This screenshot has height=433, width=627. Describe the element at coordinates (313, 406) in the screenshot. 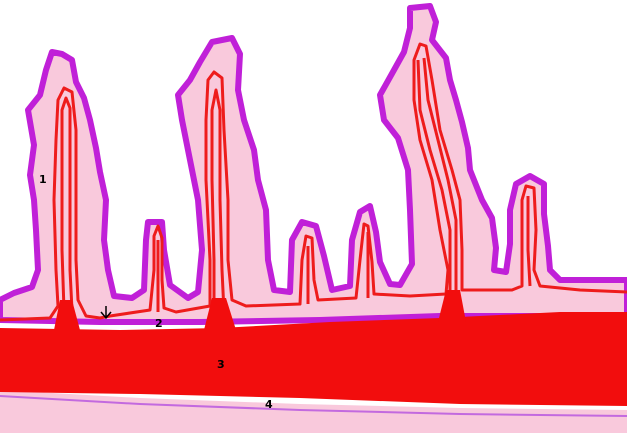

I see `bottom-purple-line` at that location.